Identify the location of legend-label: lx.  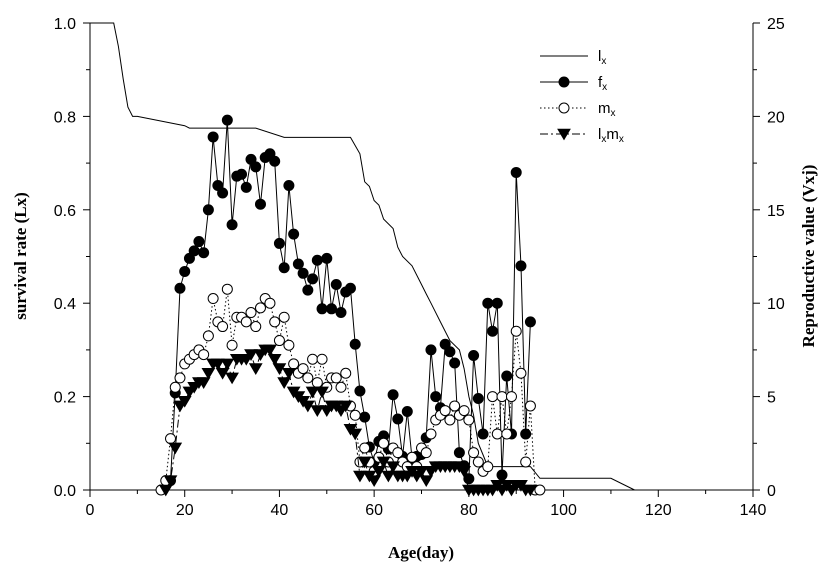
(602, 57).